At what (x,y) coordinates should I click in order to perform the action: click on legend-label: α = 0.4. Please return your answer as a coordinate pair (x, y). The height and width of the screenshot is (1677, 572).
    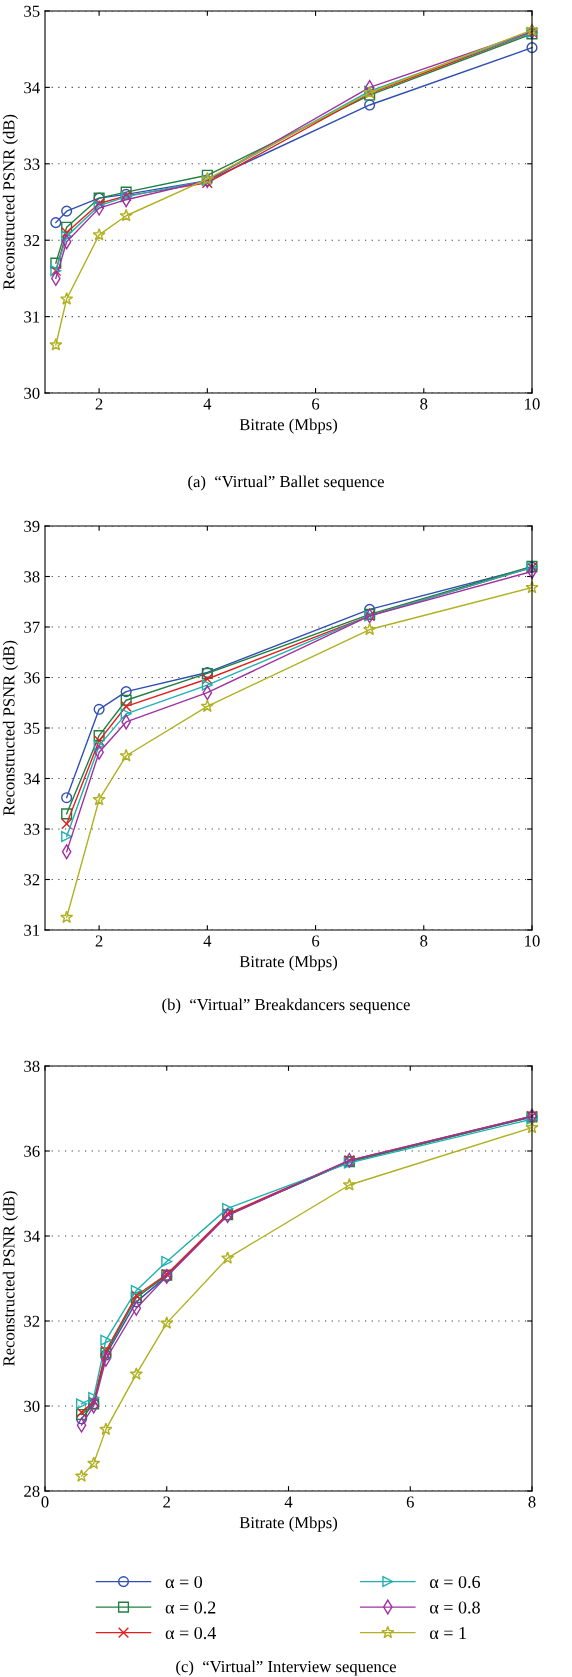
    Looking at the image, I should click on (190, 1633).